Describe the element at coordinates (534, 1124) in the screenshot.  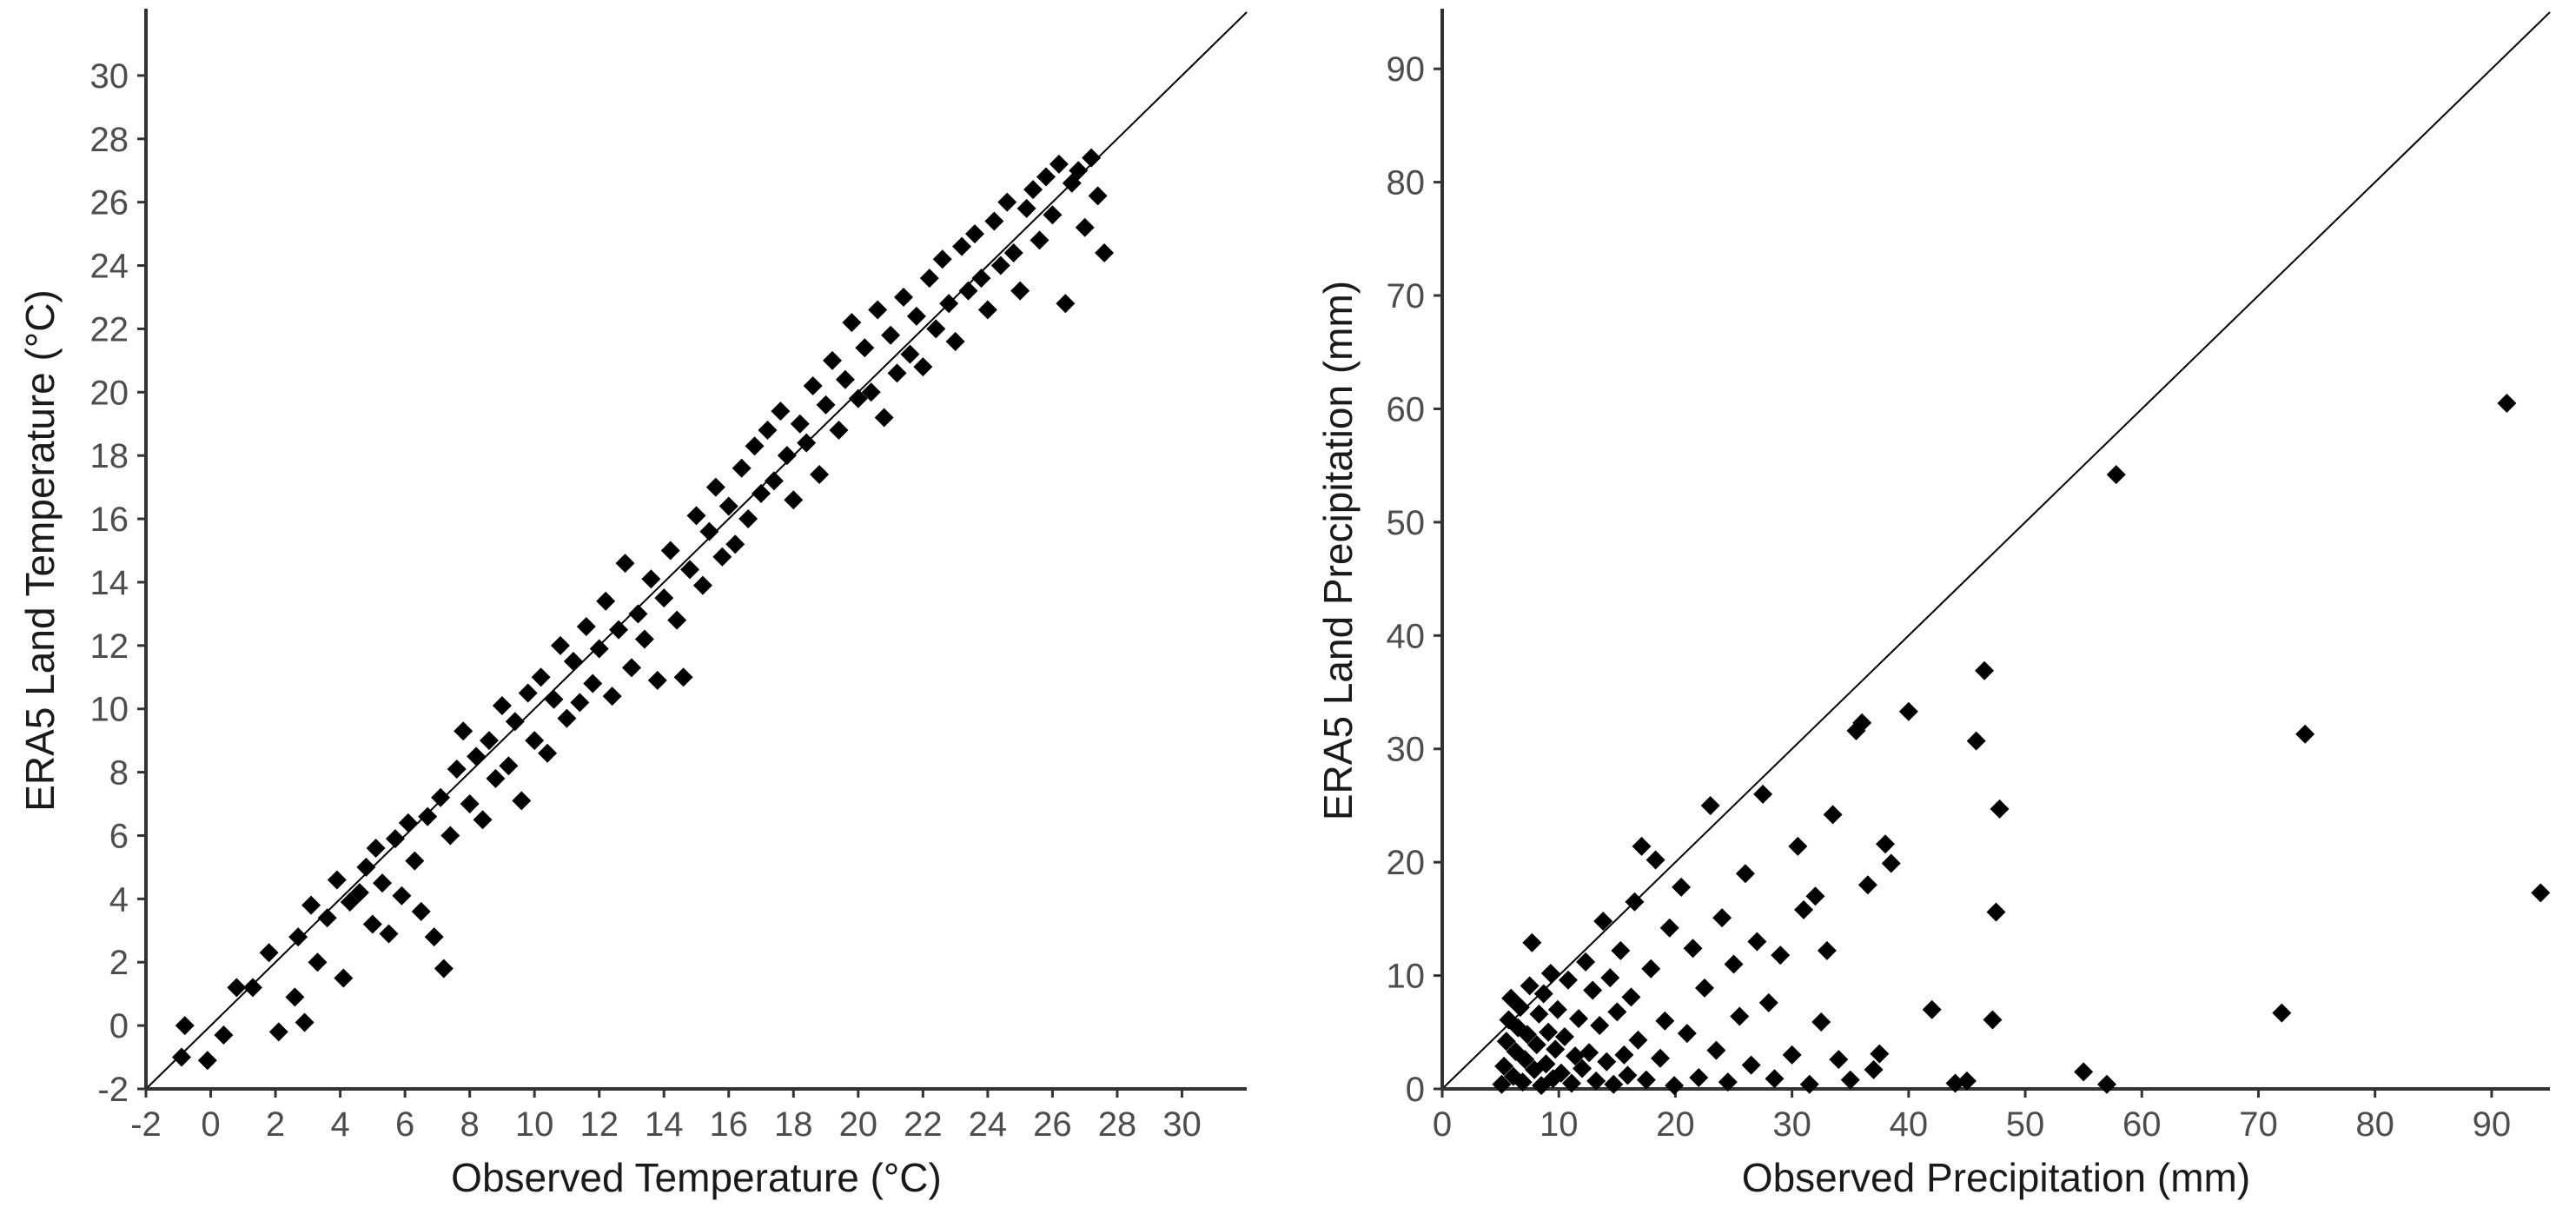
I see `temp-x-tick-label: 10` at that location.